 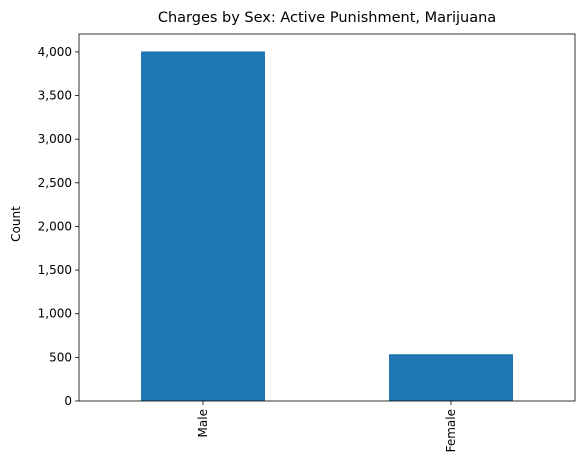 I want to click on y-tick-label: 1,000, so click(x=55, y=314).